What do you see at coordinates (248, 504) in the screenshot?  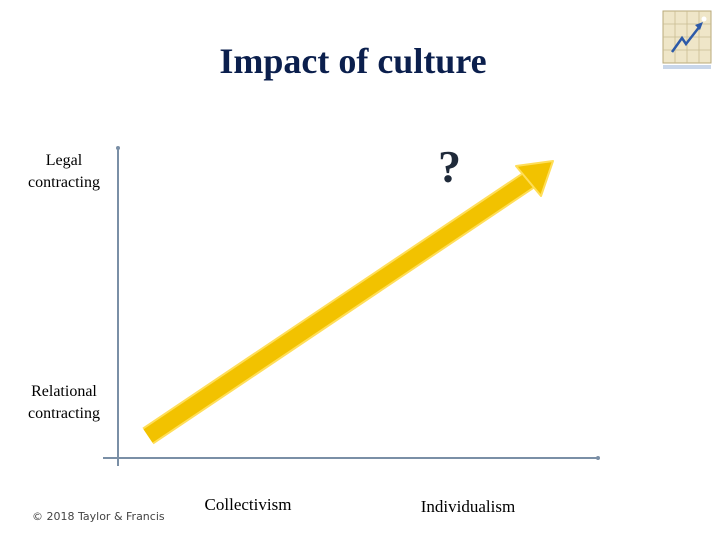 I see `x-axis-left-label: Collectivism` at bounding box center [248, 504].